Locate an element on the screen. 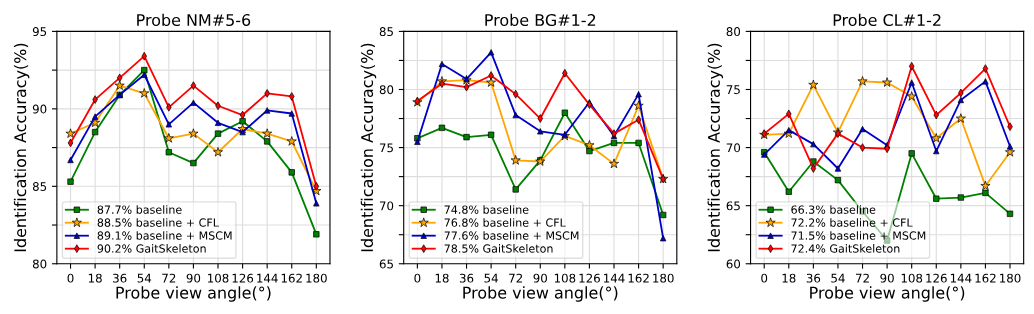 The width and height of the screenshot is (1034, 314). legend-label: 88.5% baseline + CFL is located at coordinates (158, 222).